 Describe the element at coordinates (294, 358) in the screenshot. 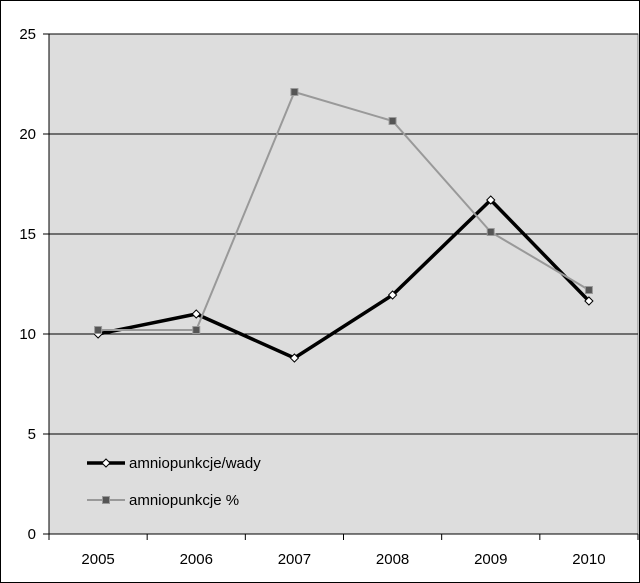

I see `data-point-series-1-2007` at that location.